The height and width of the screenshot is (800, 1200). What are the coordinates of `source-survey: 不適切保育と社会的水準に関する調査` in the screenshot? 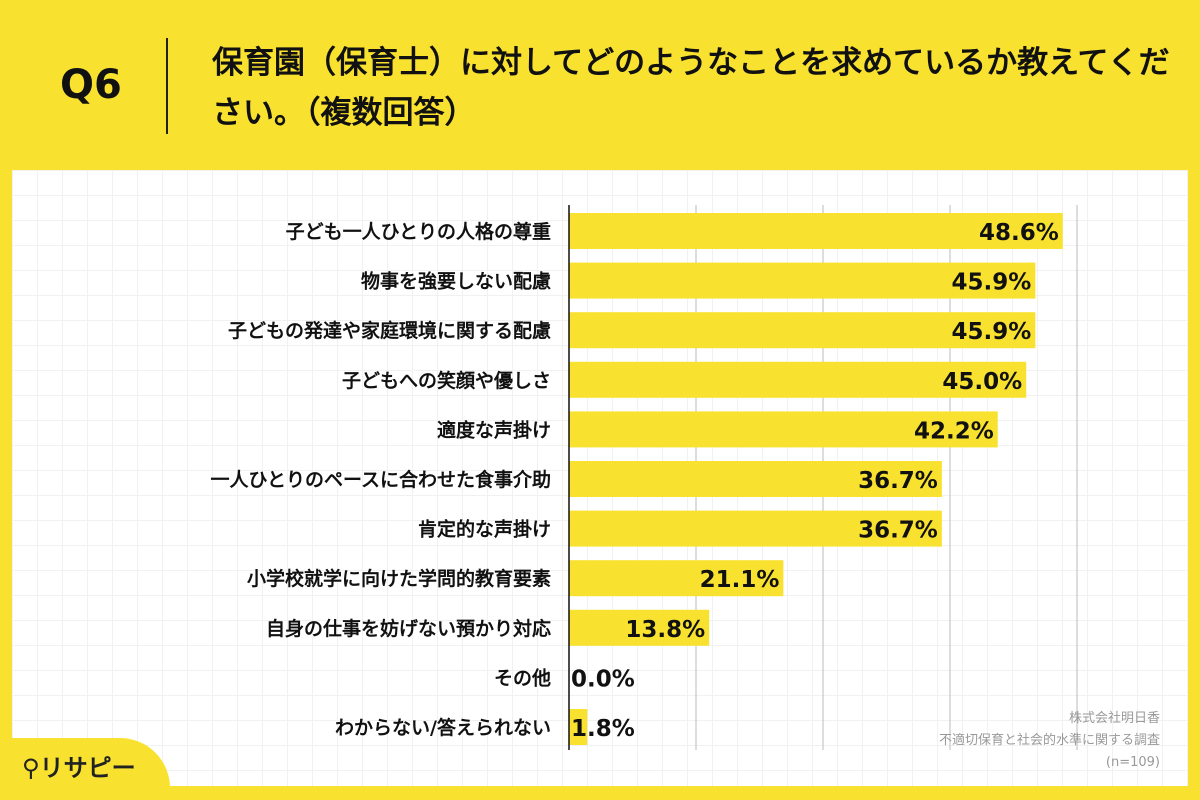 It's located at (1049, 740).